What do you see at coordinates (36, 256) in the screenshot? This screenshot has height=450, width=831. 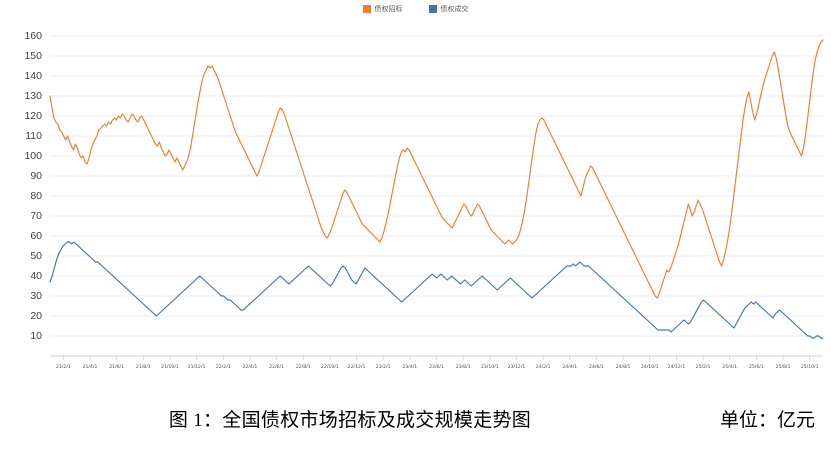 I see `y-axis-tick-label: 50` at bounding box center [36, 256].